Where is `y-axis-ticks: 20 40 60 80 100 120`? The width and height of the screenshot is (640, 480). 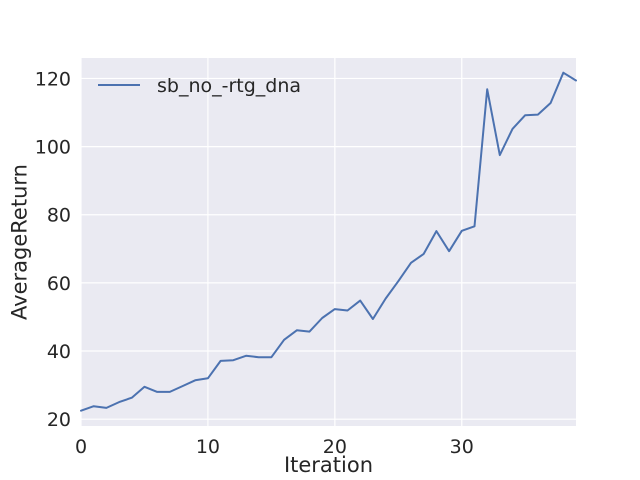 y-axis-ticks: 20 40 60 80 100 120 is located at coordinates (53, 249).